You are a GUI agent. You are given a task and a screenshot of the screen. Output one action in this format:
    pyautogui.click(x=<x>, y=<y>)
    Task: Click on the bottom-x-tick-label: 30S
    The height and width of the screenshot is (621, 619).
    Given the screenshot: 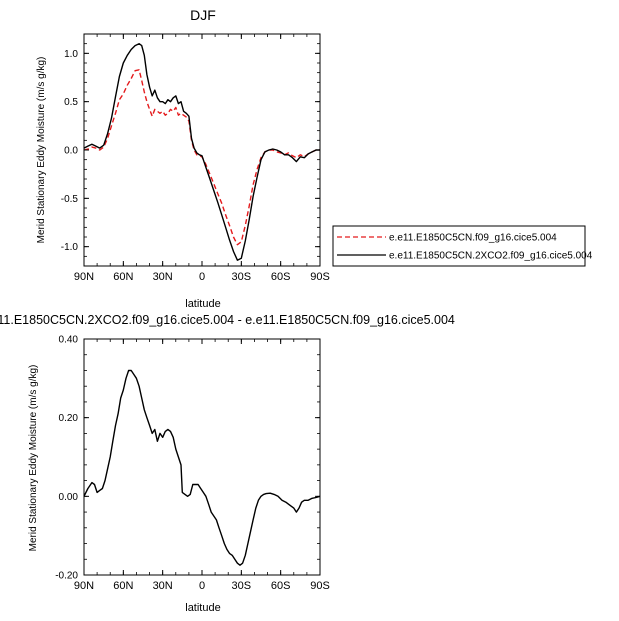 What is the action you would take?
    pyautogui.click(x=242, y=586)
    